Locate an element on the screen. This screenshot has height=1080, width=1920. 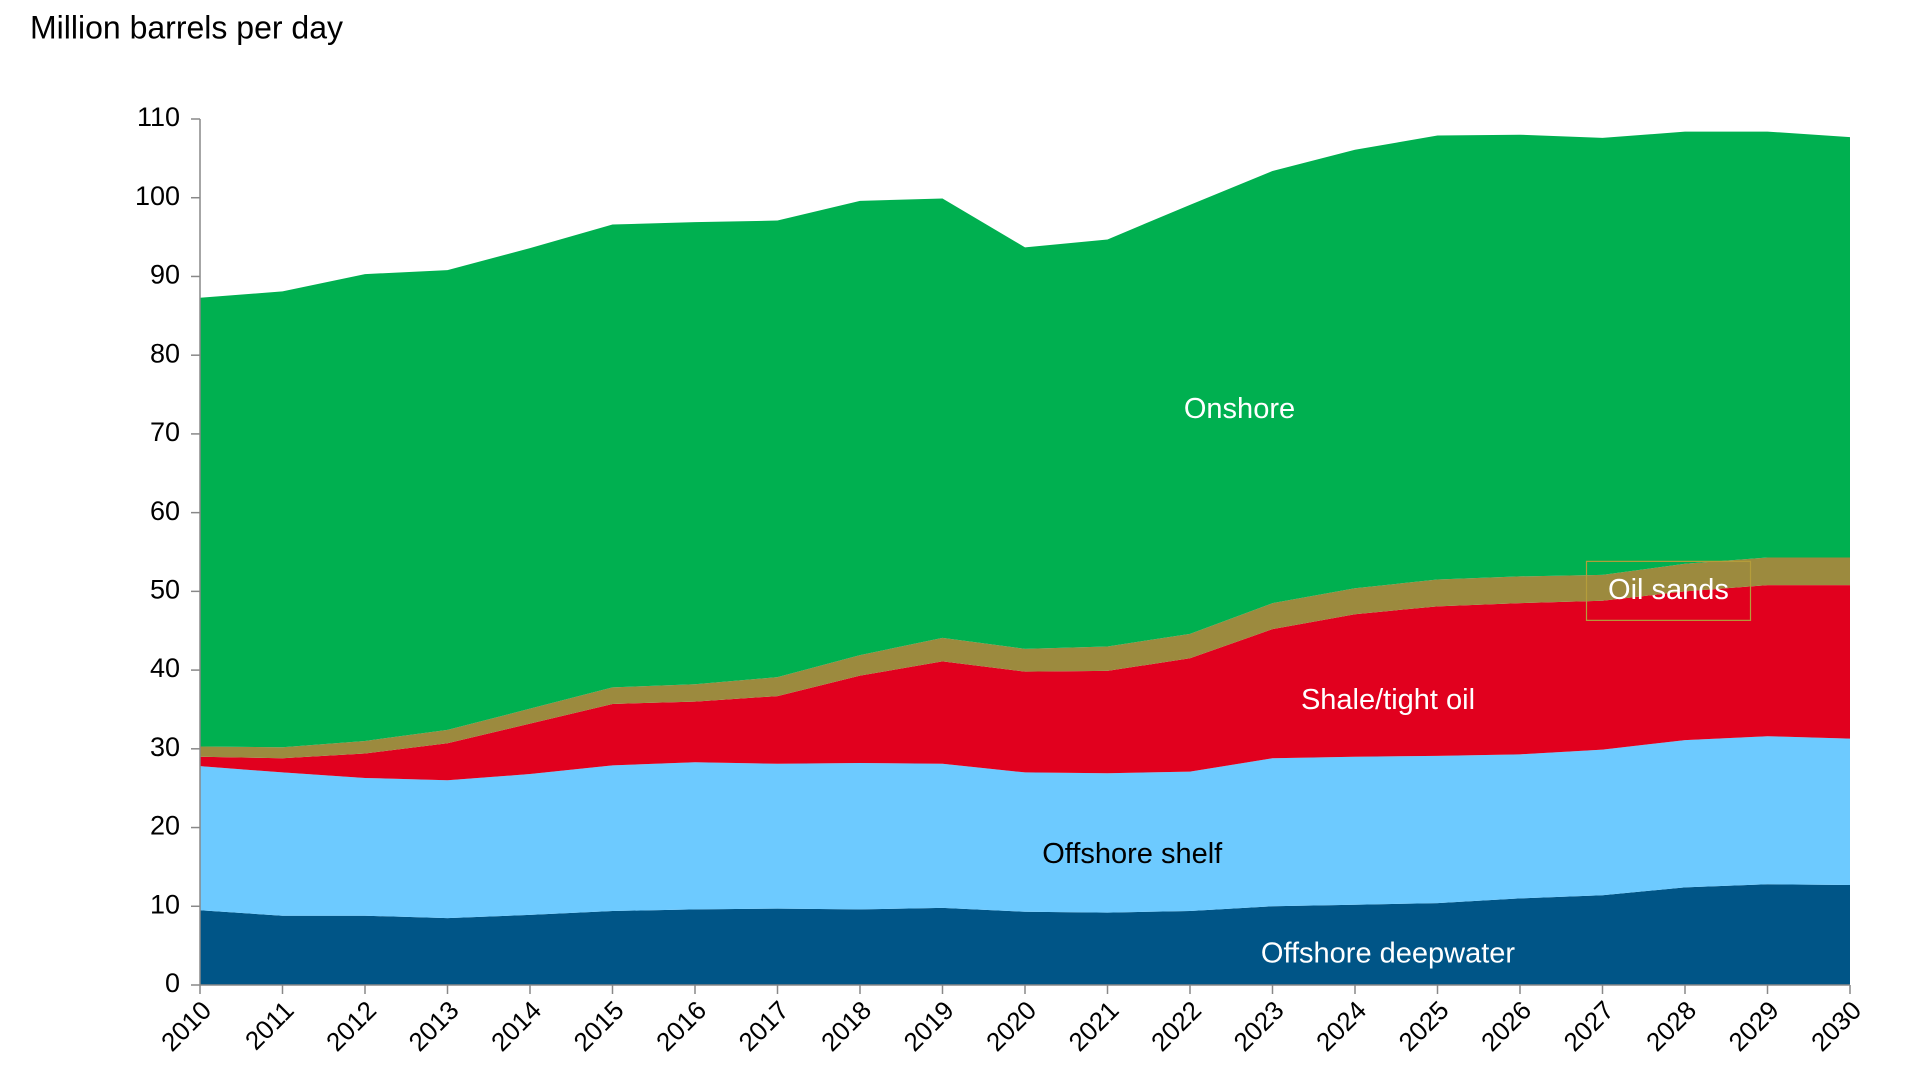
x-tick-label: 2011 is located at coordinates (269, 1025).